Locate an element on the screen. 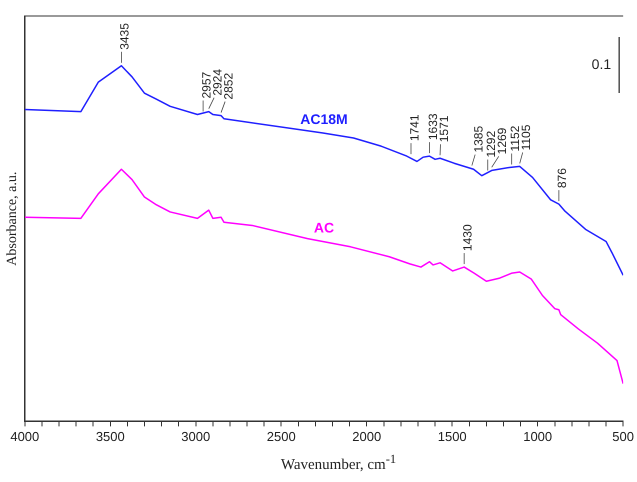  series-label: AC18M is located at coordinates (324, 119).